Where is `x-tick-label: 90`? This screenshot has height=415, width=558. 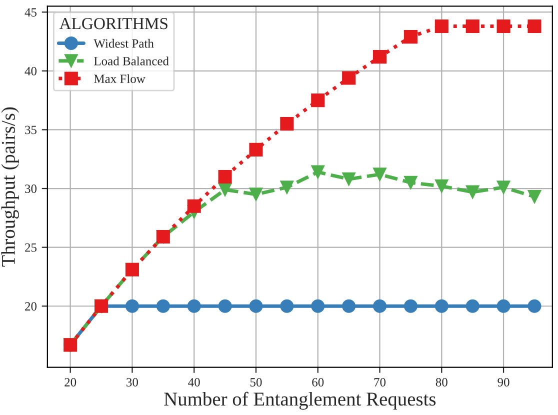
x-tick-label: 90 is located at coordinates (504, 382).